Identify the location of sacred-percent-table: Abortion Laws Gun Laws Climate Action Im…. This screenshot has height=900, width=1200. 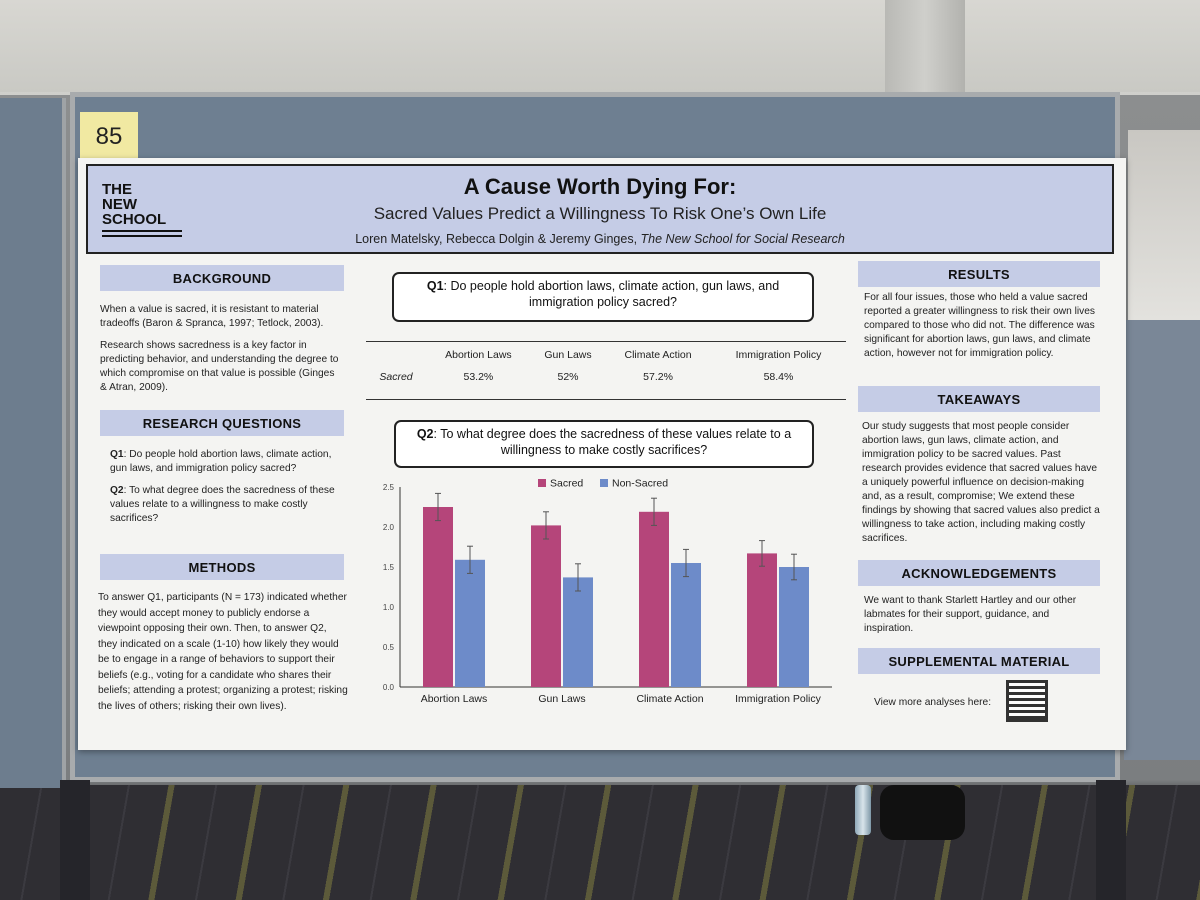
(606, 366).